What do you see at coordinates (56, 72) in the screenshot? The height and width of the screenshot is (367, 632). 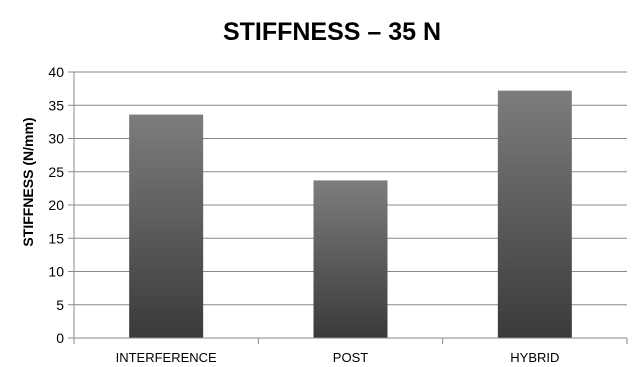 I see `y-tick-label: 40` at bounding box center [56, 72].